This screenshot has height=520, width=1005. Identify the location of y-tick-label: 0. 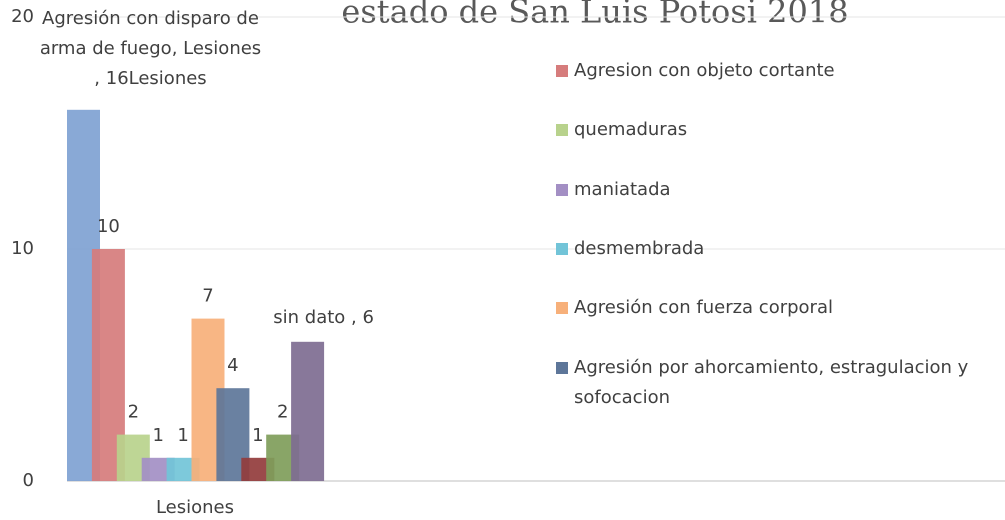
(28, 480).